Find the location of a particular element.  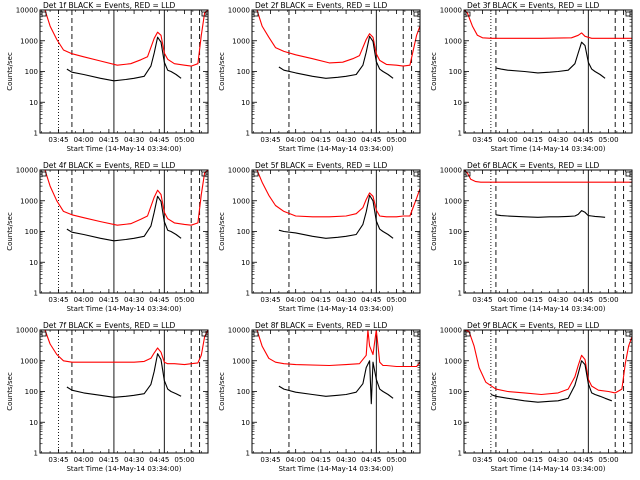

panel-title: Det 8f BLACK = Events, RED = LLD is located at coordinates (321, 325).